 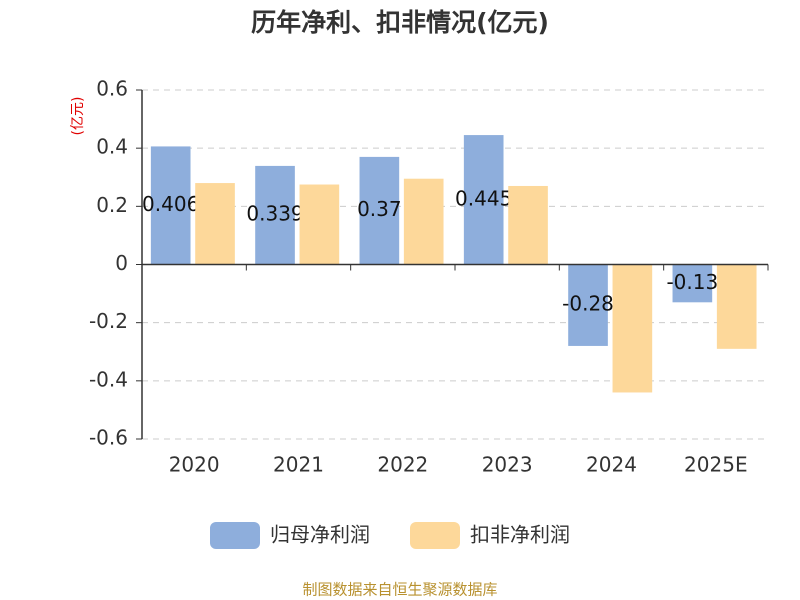 I want to click on legend-label: 归母净利润, so click(x=320, y=535).